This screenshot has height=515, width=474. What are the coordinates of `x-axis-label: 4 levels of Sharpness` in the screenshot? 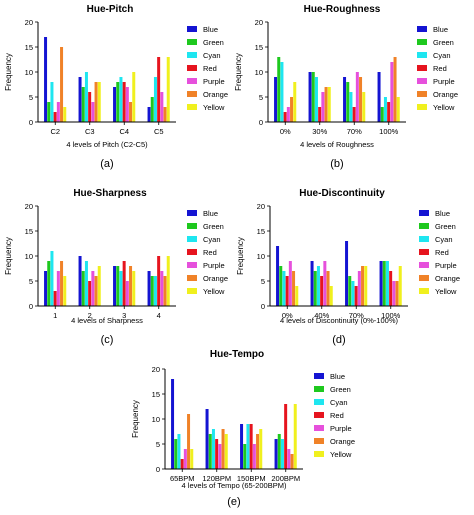 It's located at (107, 320).